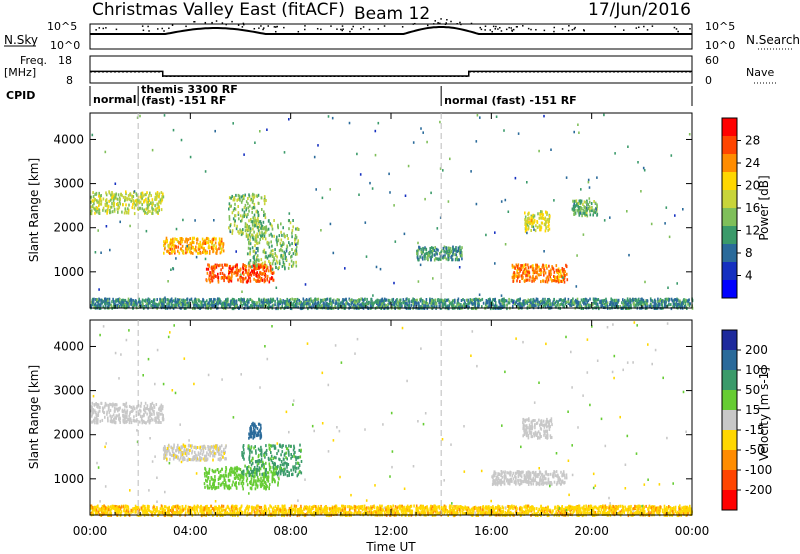  I want to click on nave-tick-bottom: 0, so click(708, 80).